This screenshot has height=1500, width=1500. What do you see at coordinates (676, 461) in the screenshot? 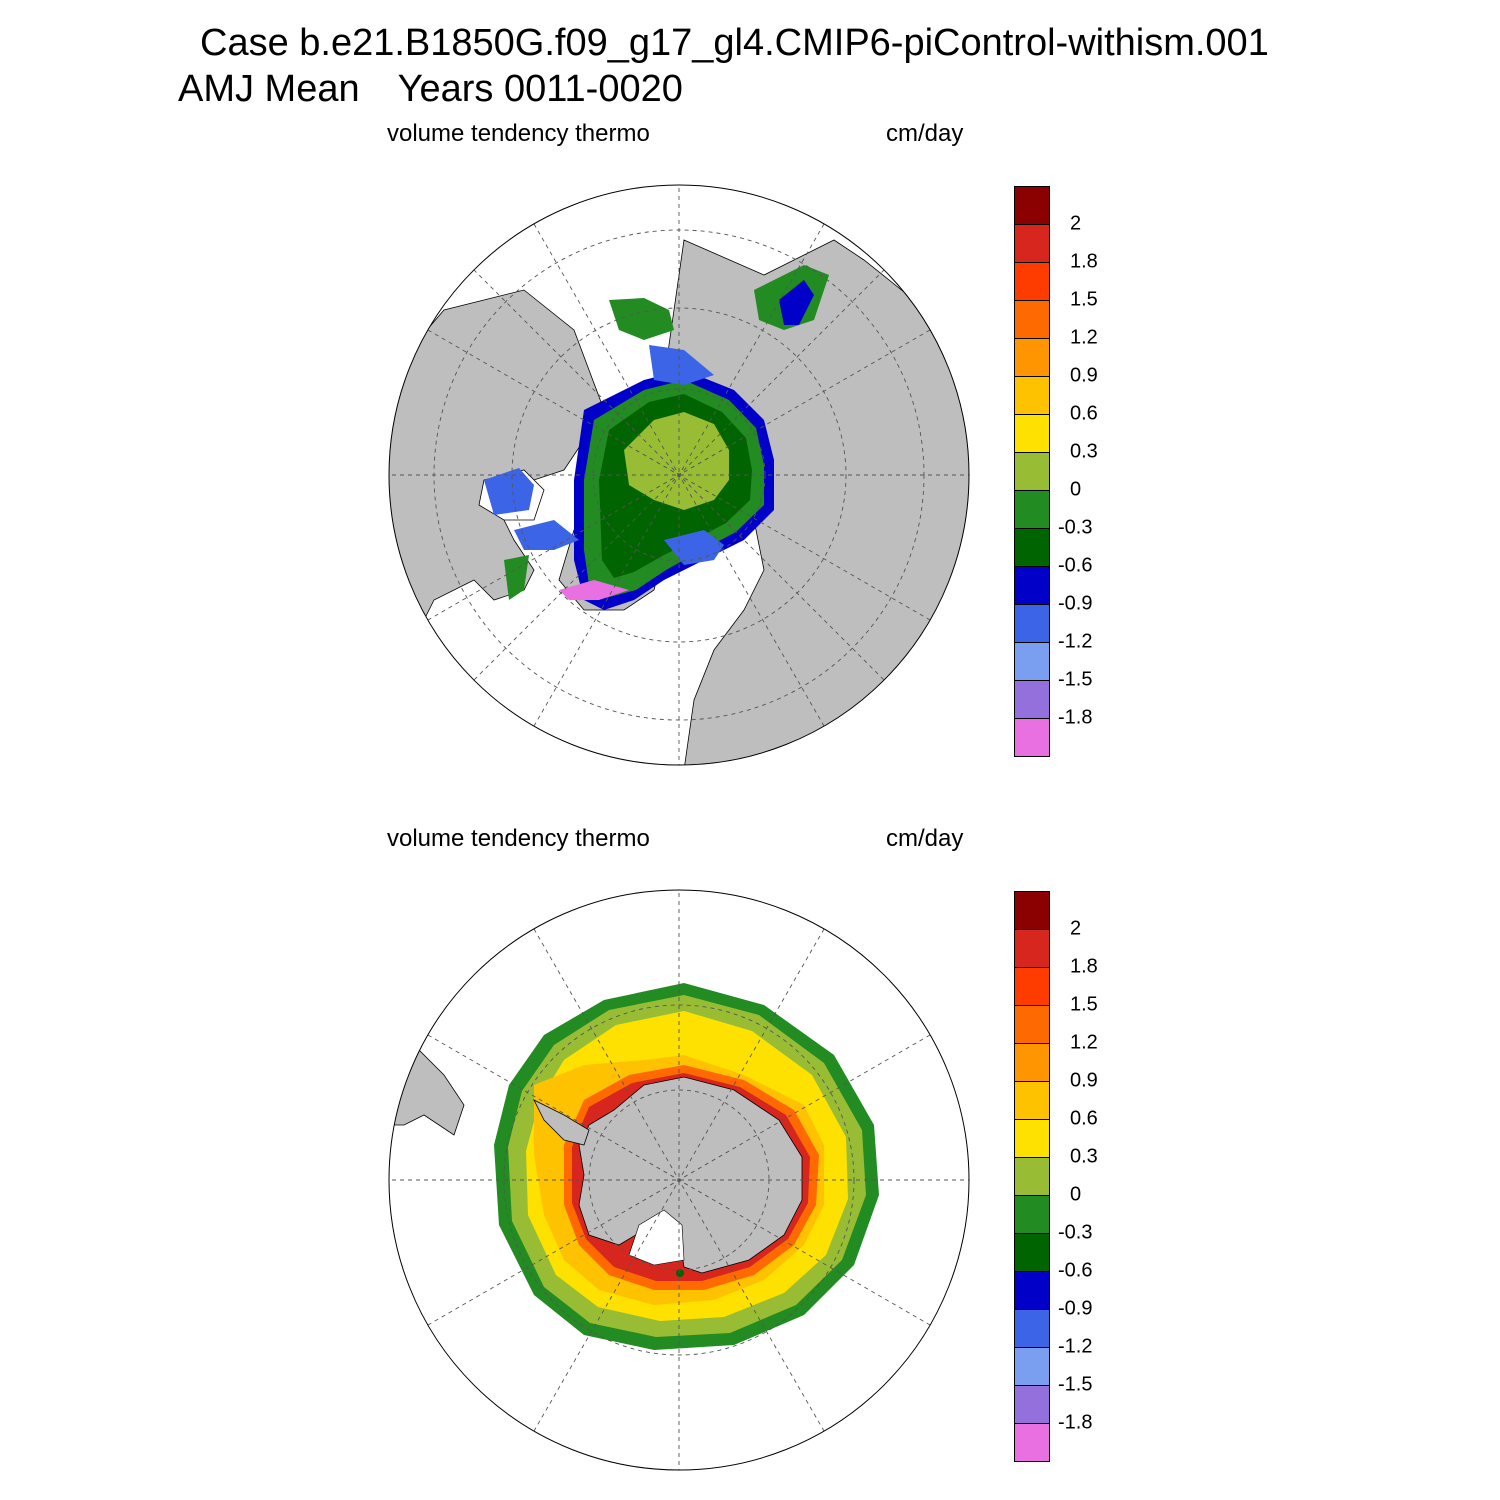
I see `north-ice-central` at bounding box center [676, 461].